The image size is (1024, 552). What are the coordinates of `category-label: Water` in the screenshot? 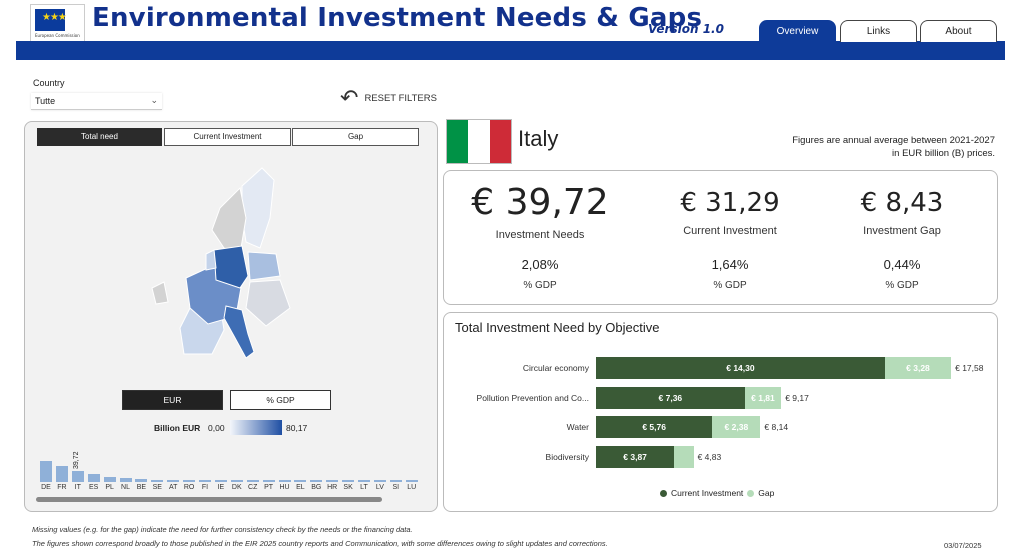 It's located at (577, 427).